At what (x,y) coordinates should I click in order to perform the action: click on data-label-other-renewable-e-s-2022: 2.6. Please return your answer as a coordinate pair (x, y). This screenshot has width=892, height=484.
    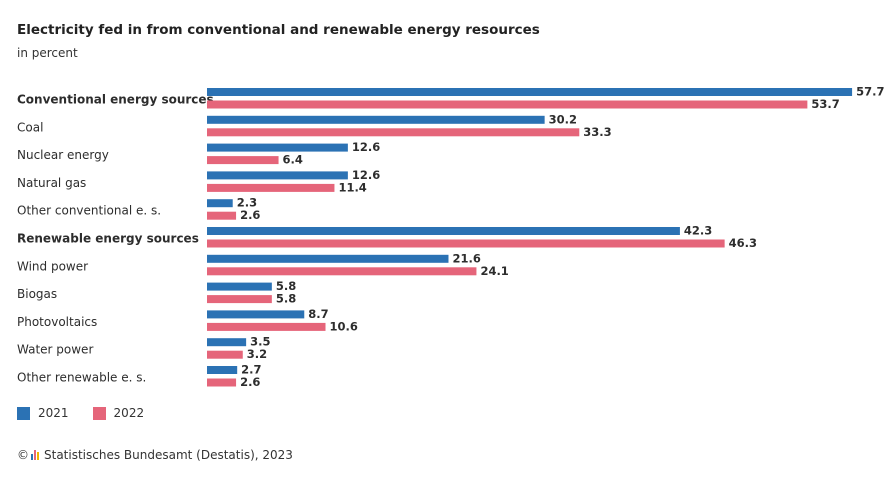
    Looking at the image, I should click on (250, 382).